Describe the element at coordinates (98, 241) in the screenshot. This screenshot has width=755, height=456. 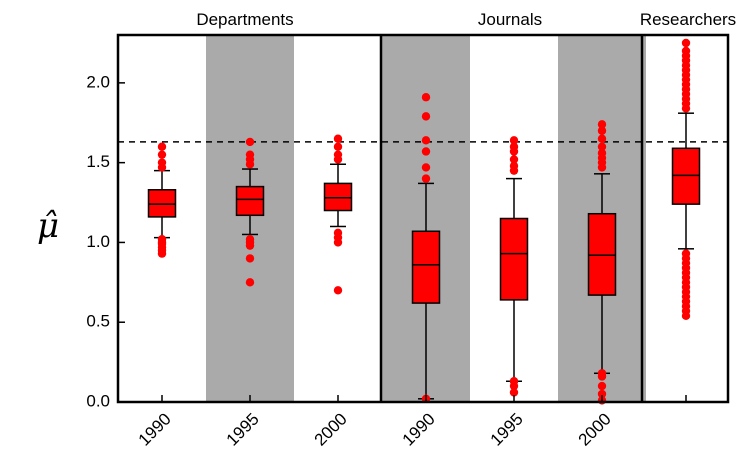
I see `y-tick-label: 1.0` at that location.